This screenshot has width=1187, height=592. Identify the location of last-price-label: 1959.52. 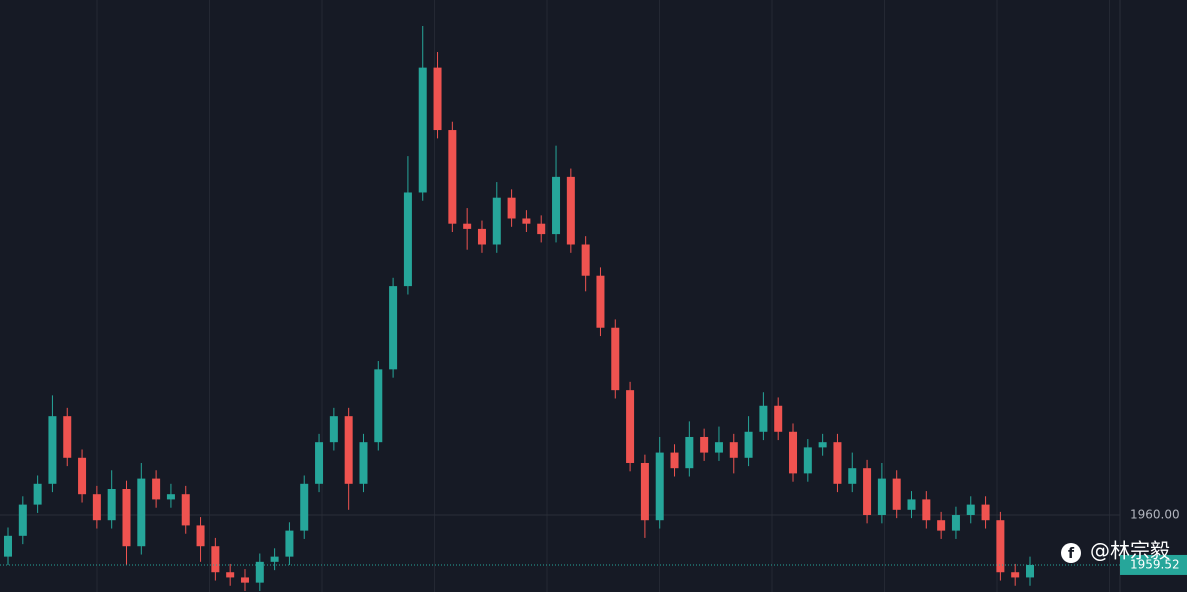
(1155, 564).